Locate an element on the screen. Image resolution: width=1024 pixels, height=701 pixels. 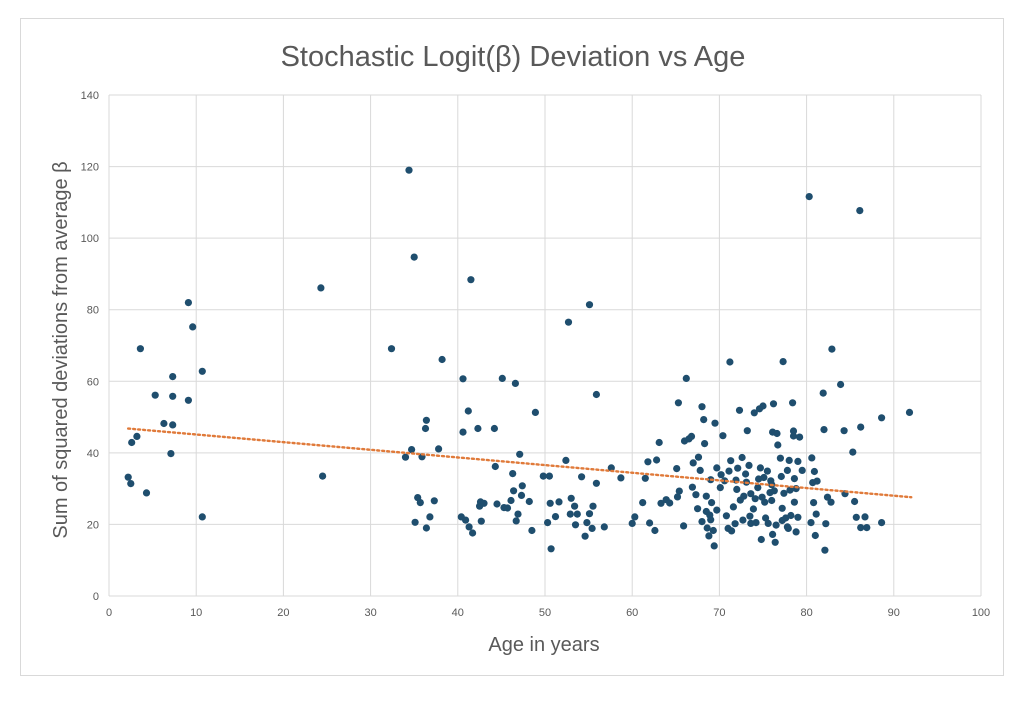
y-tick-label: 140 is located at coordinates (90, 96).